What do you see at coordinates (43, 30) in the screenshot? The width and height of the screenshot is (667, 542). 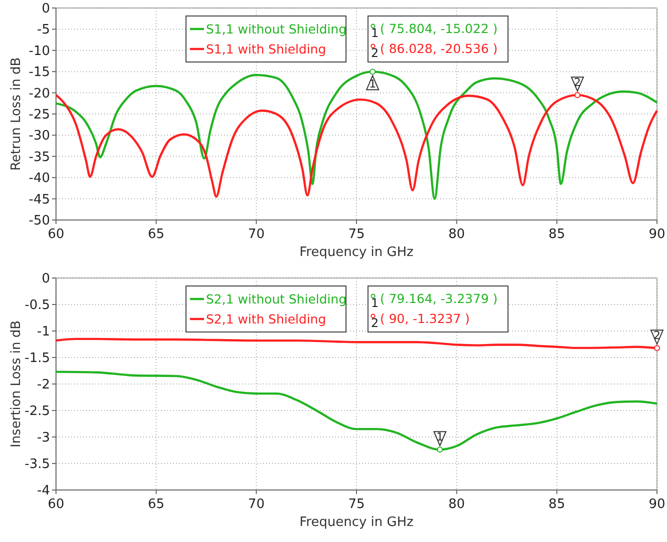 I see `y-tick-label: -5` at bounding box center [43, 30].